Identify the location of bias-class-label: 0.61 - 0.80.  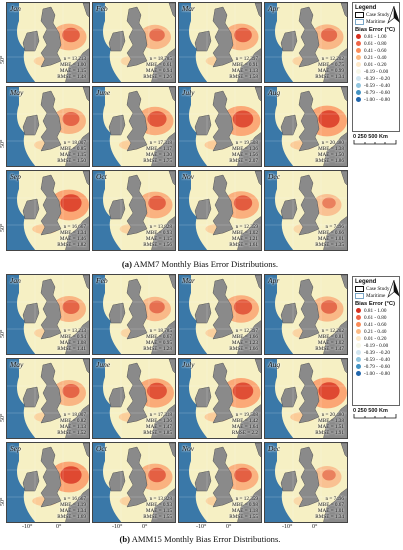
(375, 43).